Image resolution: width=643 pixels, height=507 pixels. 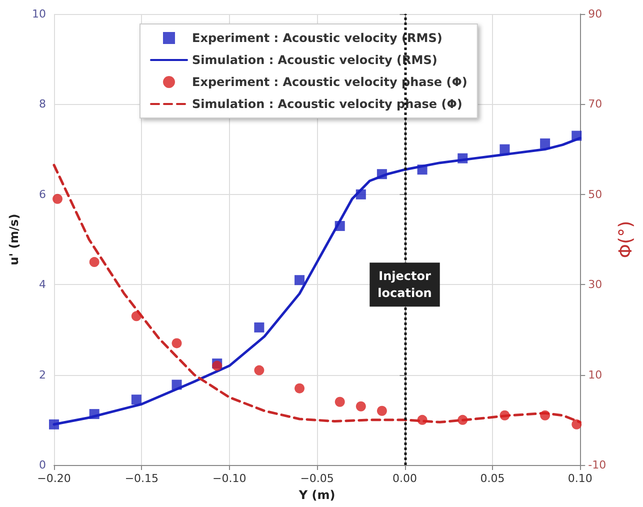 What do you see at coordinates (330, 82) in the screenshot?
I see `legend-label: Experiment : Acoustic velocity phase (Φ)` at bounding box center [330, 82].